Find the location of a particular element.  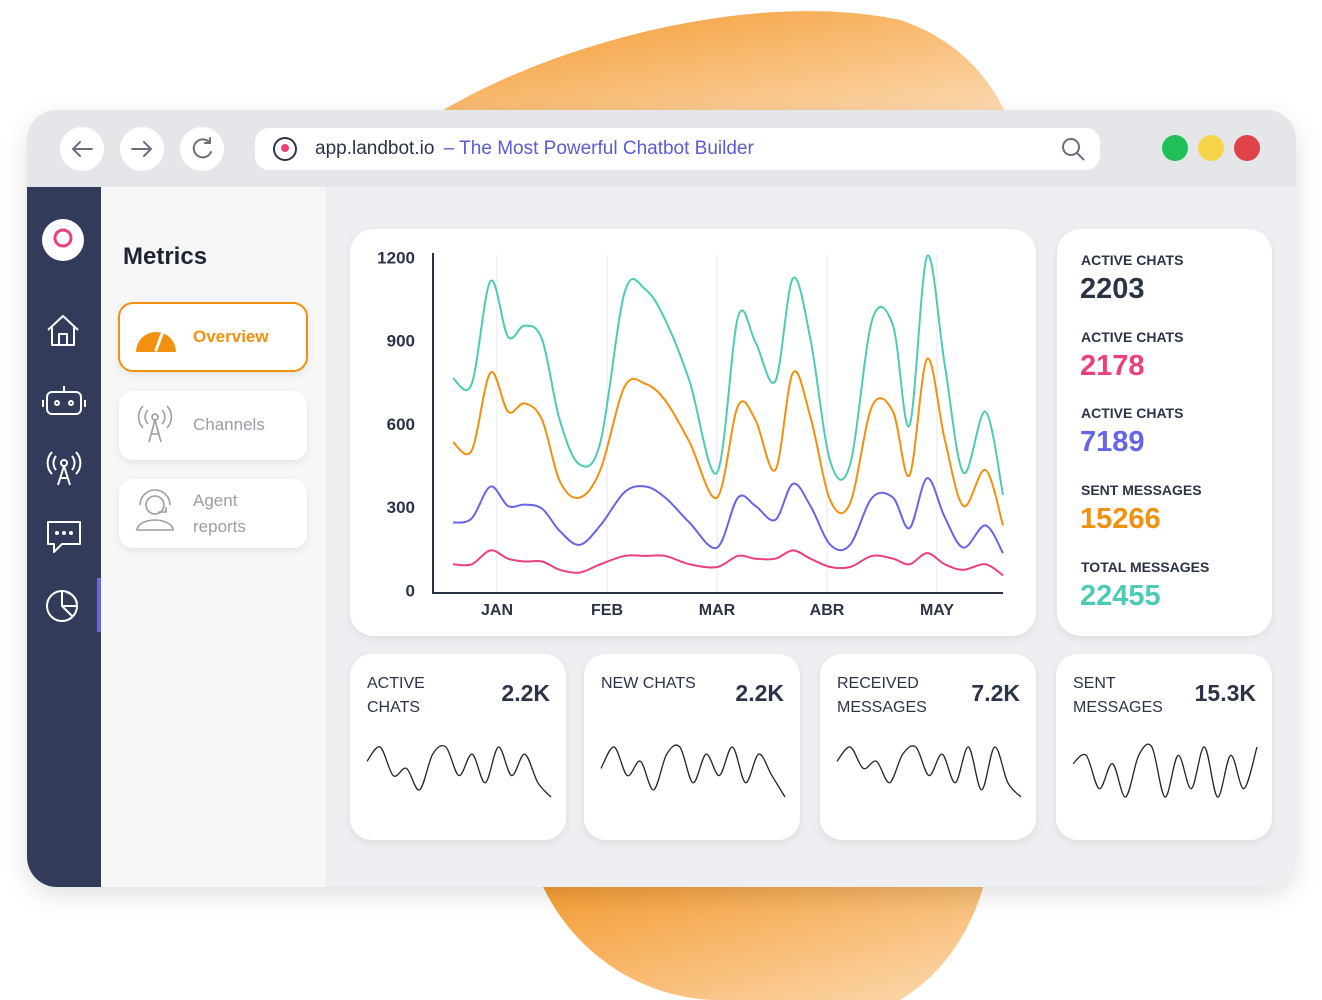

sidebar is located at coordinates (64, 537).